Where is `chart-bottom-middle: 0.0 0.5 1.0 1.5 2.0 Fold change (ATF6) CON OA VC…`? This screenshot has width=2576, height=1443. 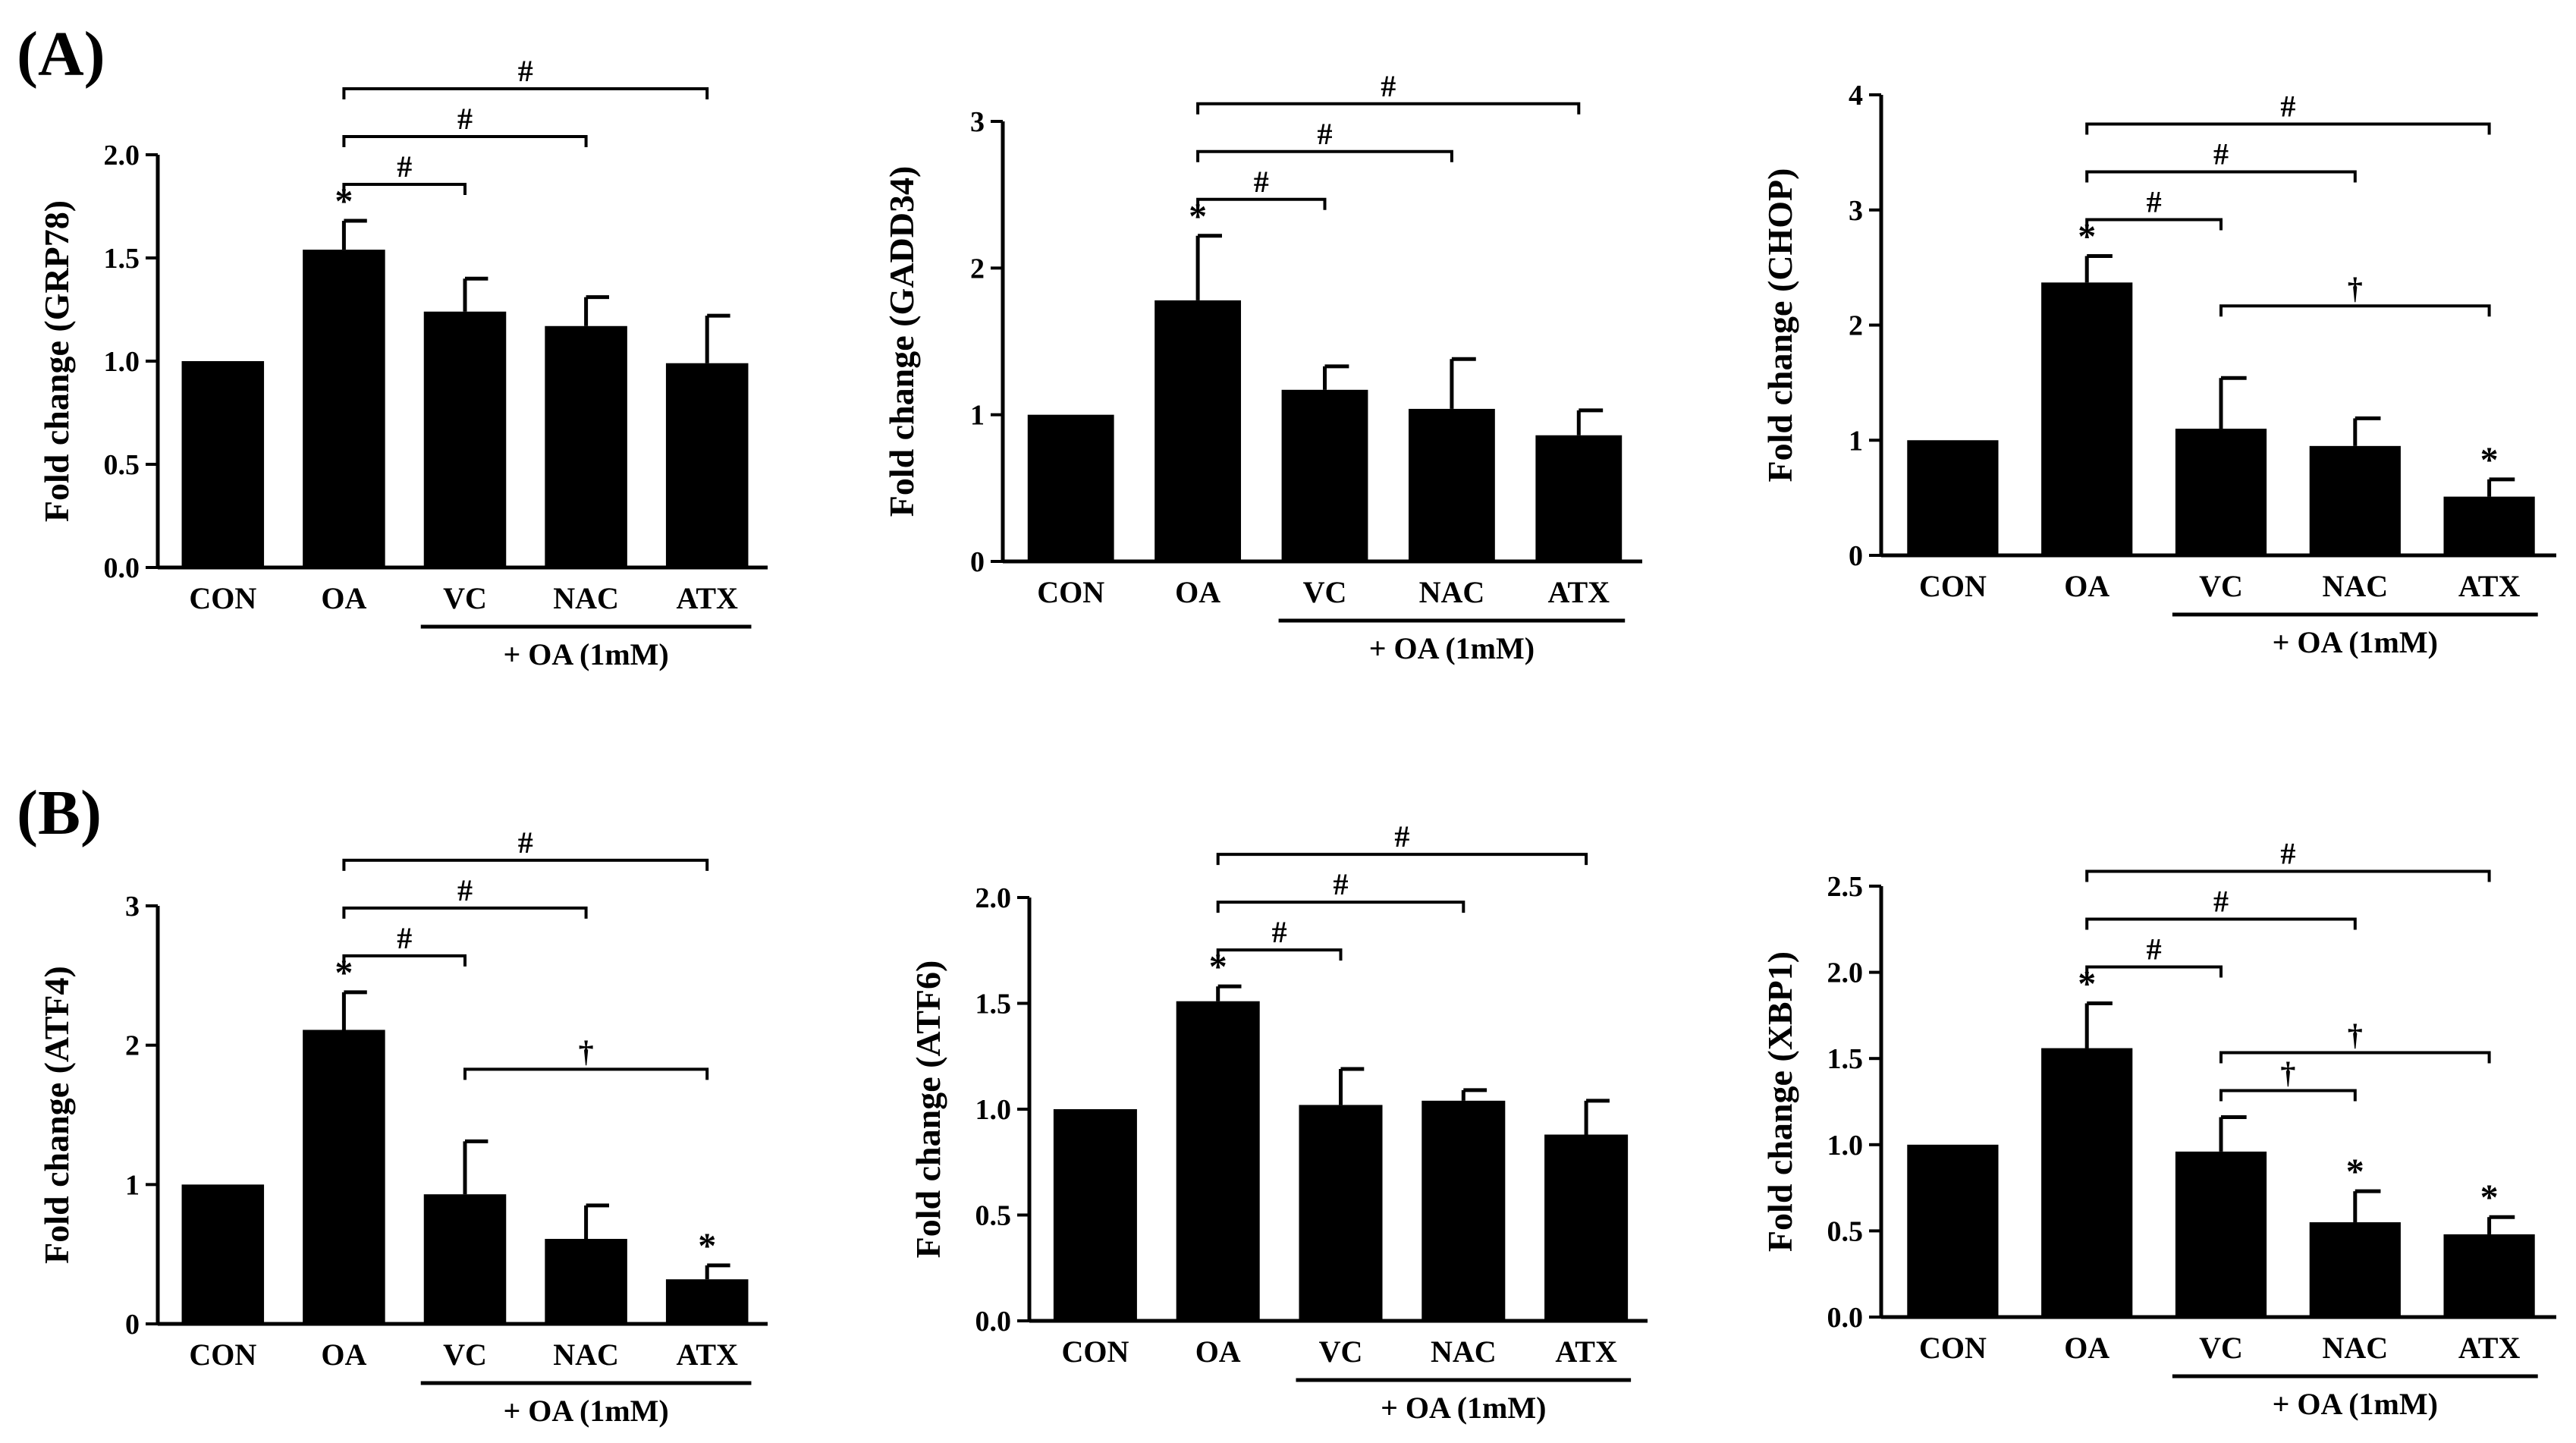
chart-bottom-middle: 0.0 0.5 1.0 1.5 2.0 Fold change (ATF6) CON OA VC… is located at coordinates (1278, 1122).